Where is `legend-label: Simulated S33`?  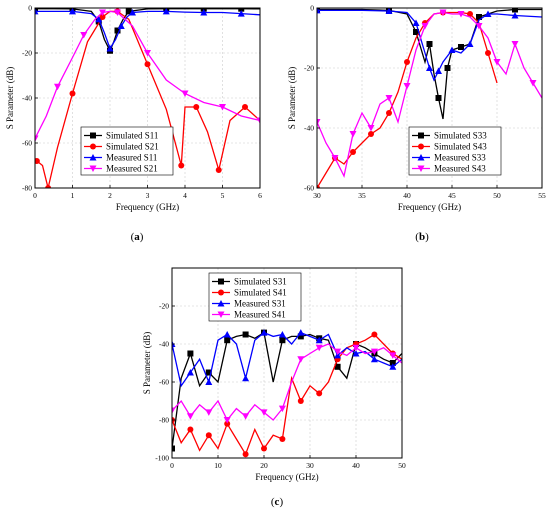
legend-label: Simulated S33 is located at coordinates (460, 136).